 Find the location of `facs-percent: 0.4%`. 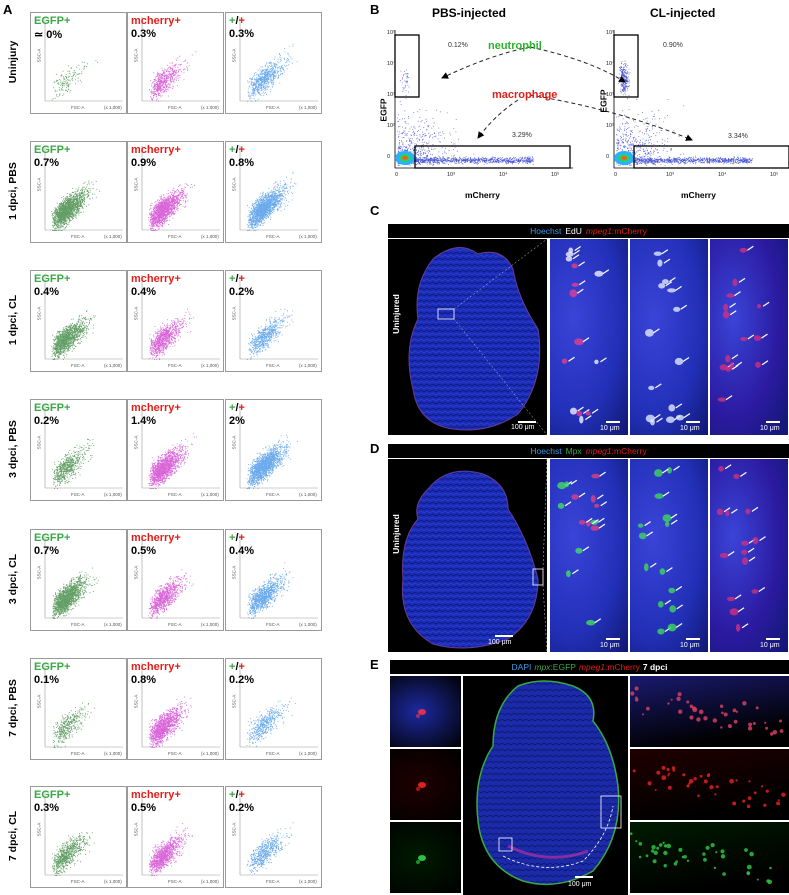

facs-percent: 0.4% is located at coordinates (47, 292).